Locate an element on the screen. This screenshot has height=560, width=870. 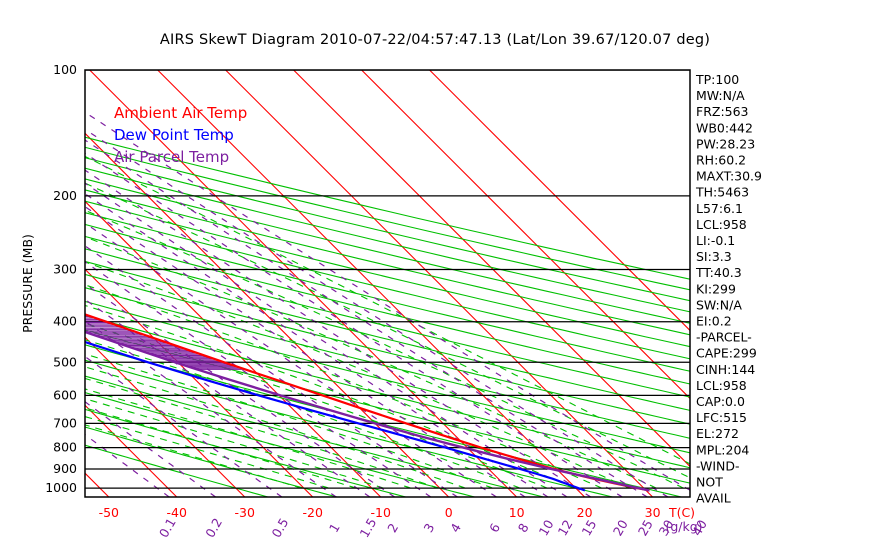
temperature-axis-title: T(C) is located at coordinates (681, 512).